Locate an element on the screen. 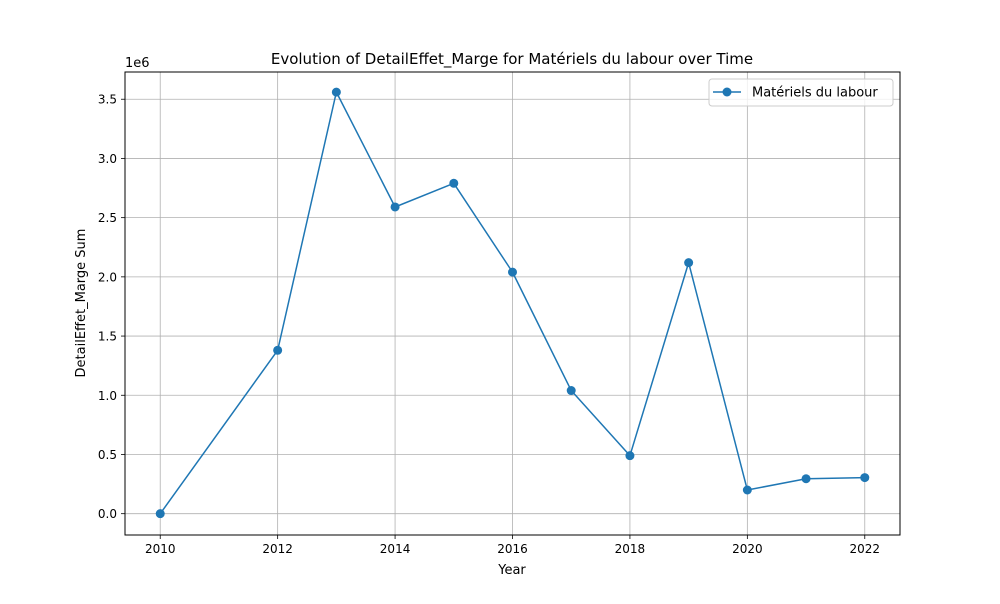 The image size is (1000, 604). x-tick-label: 2016 is located at coordinates (512, 549).